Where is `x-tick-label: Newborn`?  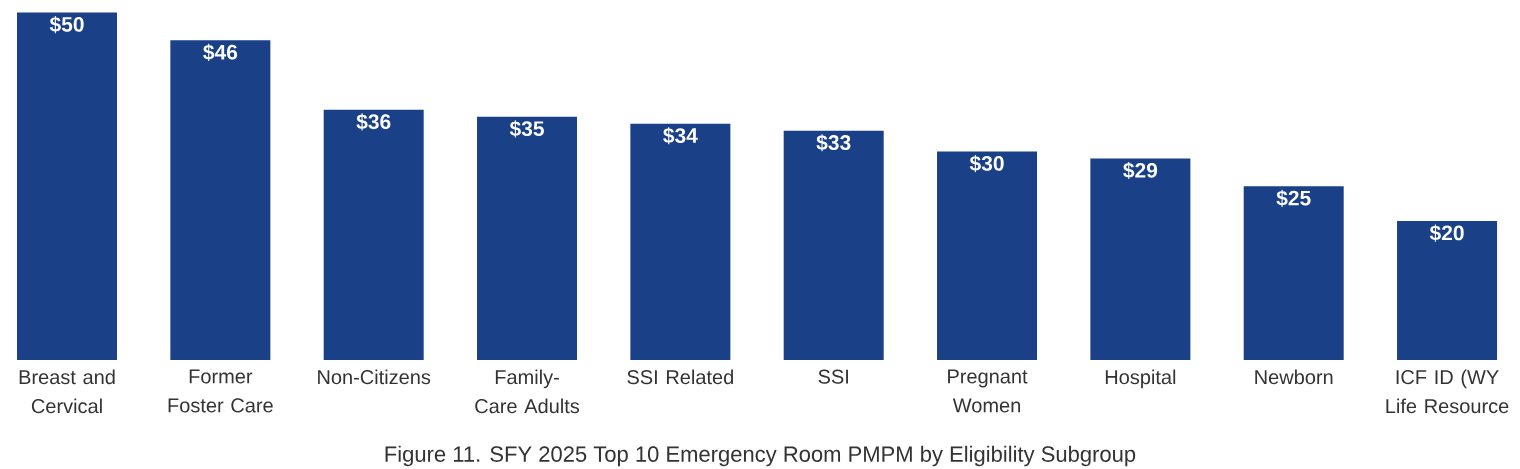 x-tick-label: Newborn is located at coordinates (1294, 377).